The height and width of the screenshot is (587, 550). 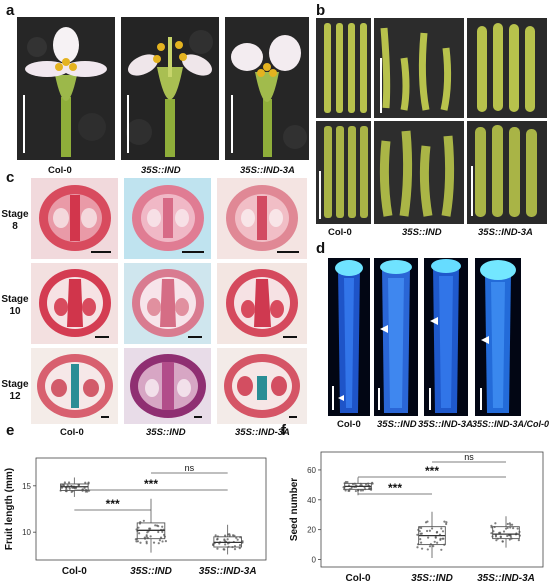 I want to click on section-35s-ind-stage10, so click(x=167, y=303).